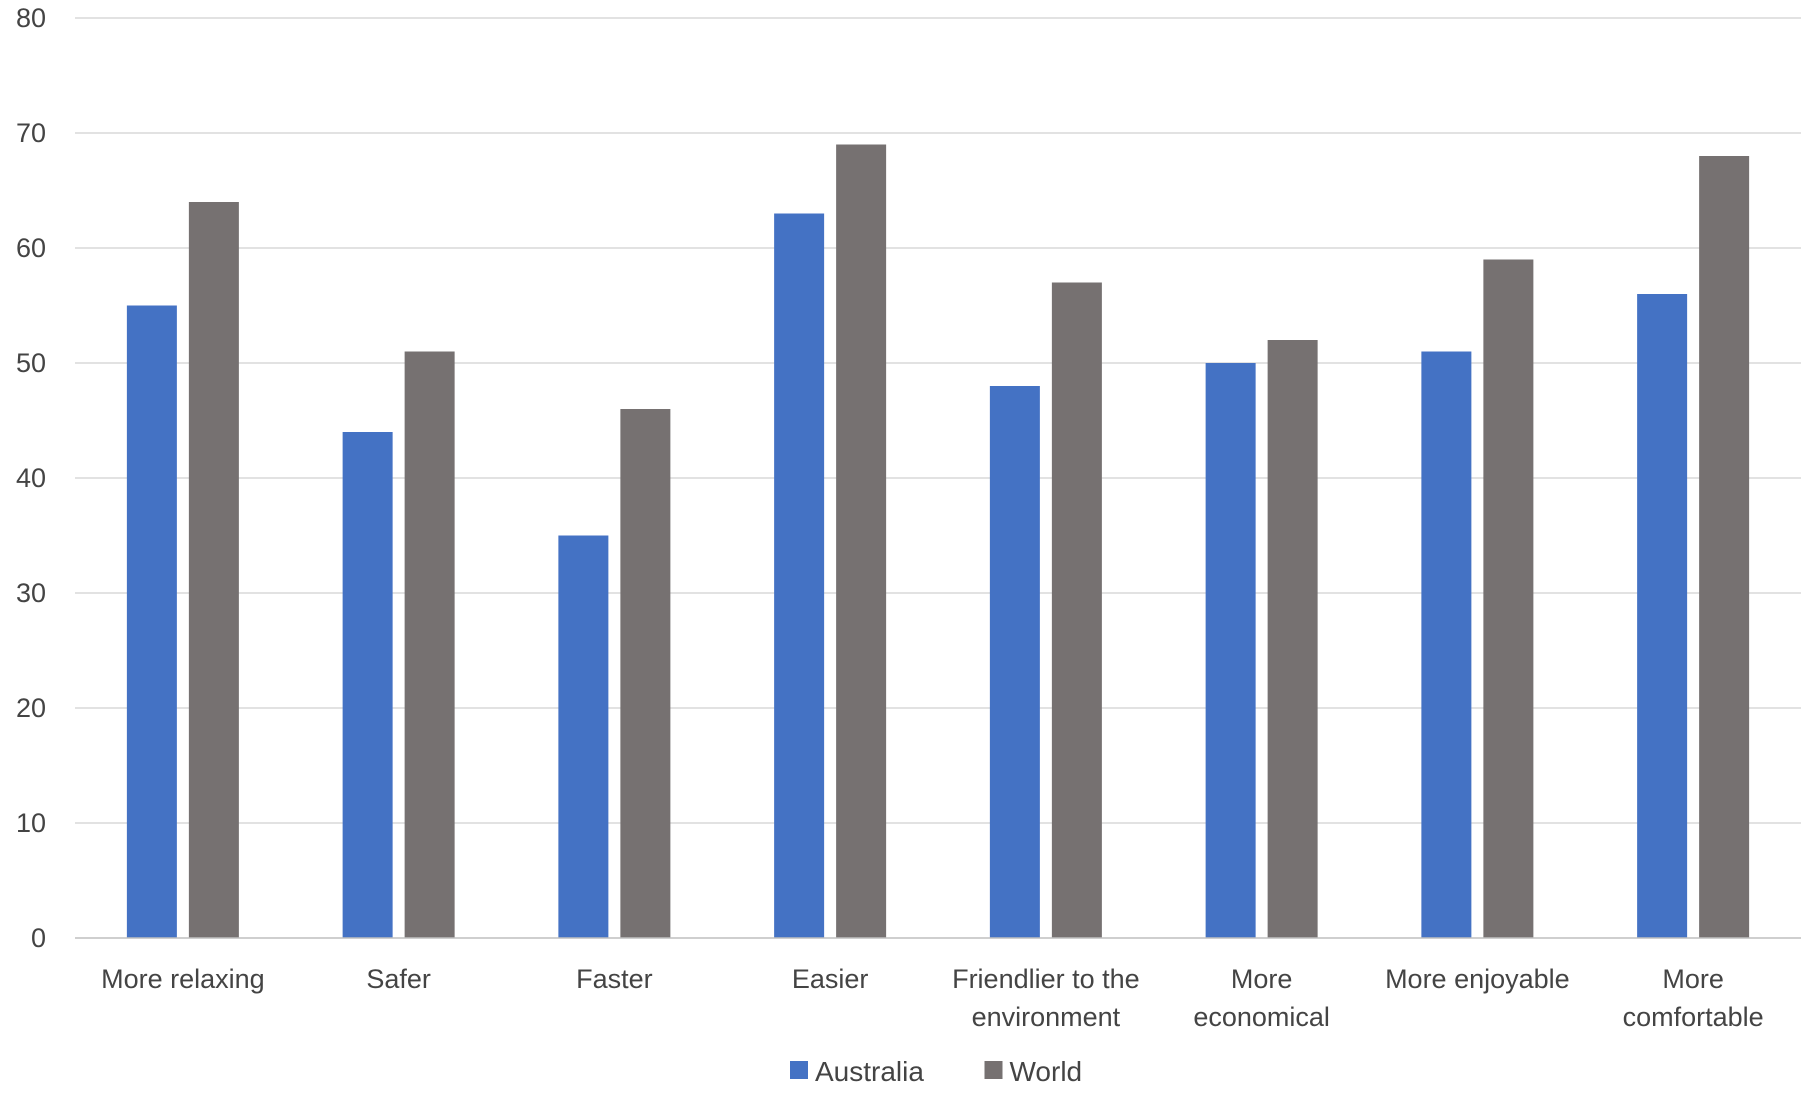 Image resolution: width=1801 pixels, height=1094 pixels. Describe the element at coordinates (31, 133) in the screenshot. I see `y-tick-label: 70` at that location.